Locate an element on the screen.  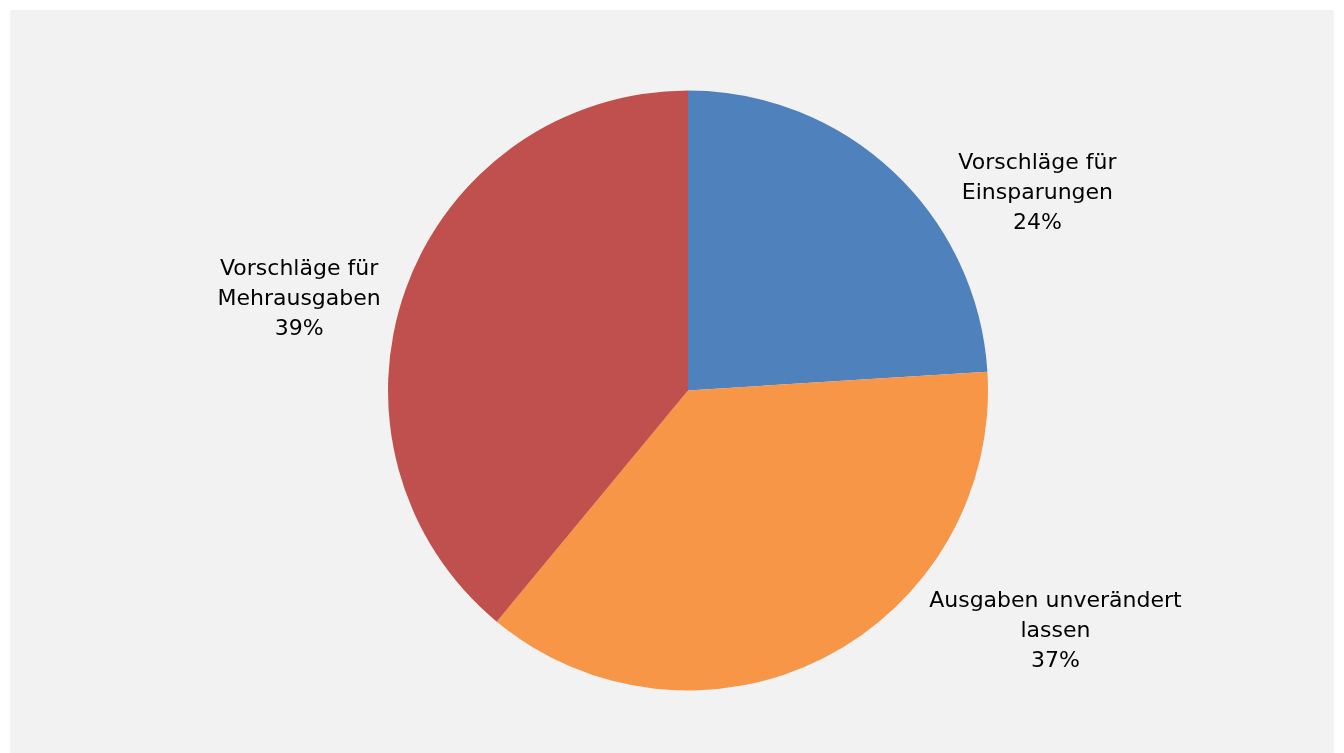
data-label: 37% is located at coordinates (1055, 659).